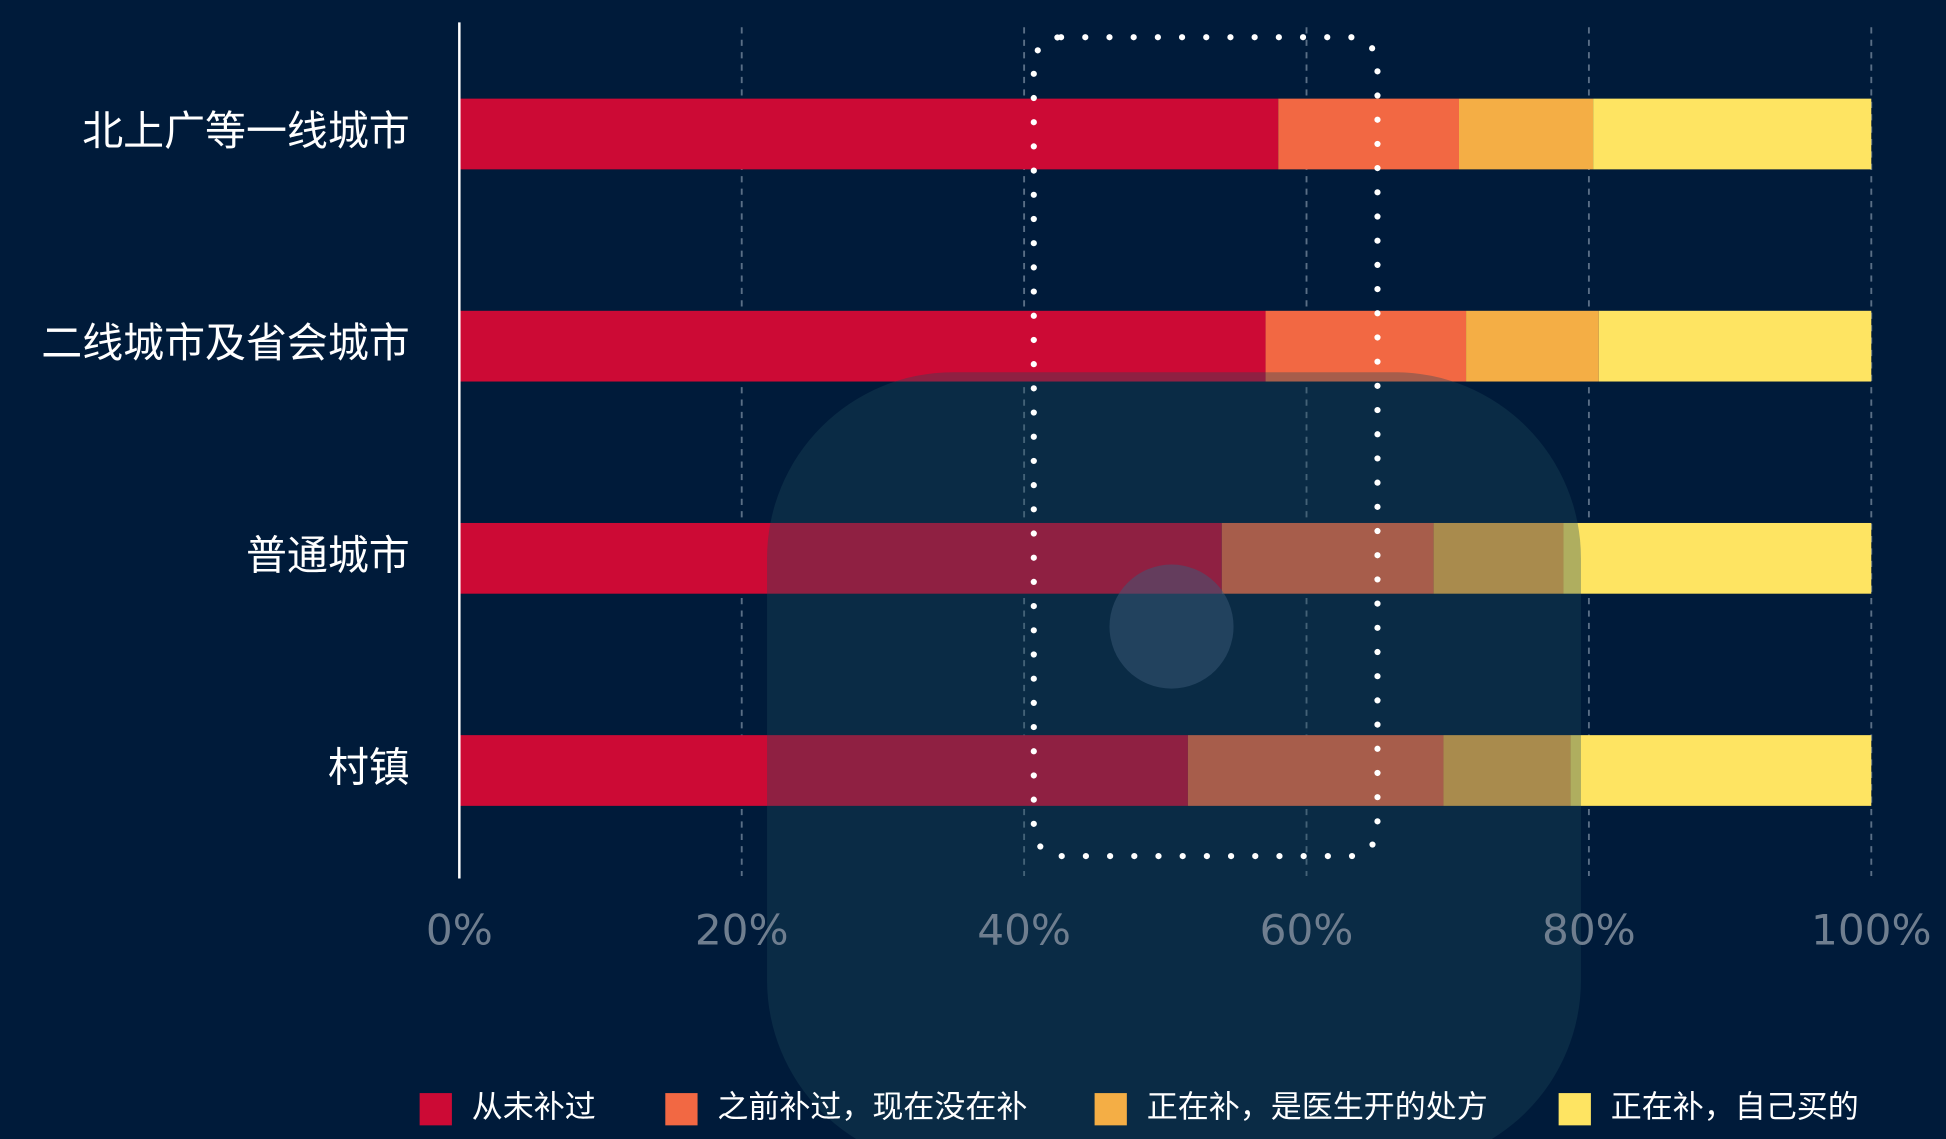  I want to click on x-tick-label: 0%, so click(459, 930).